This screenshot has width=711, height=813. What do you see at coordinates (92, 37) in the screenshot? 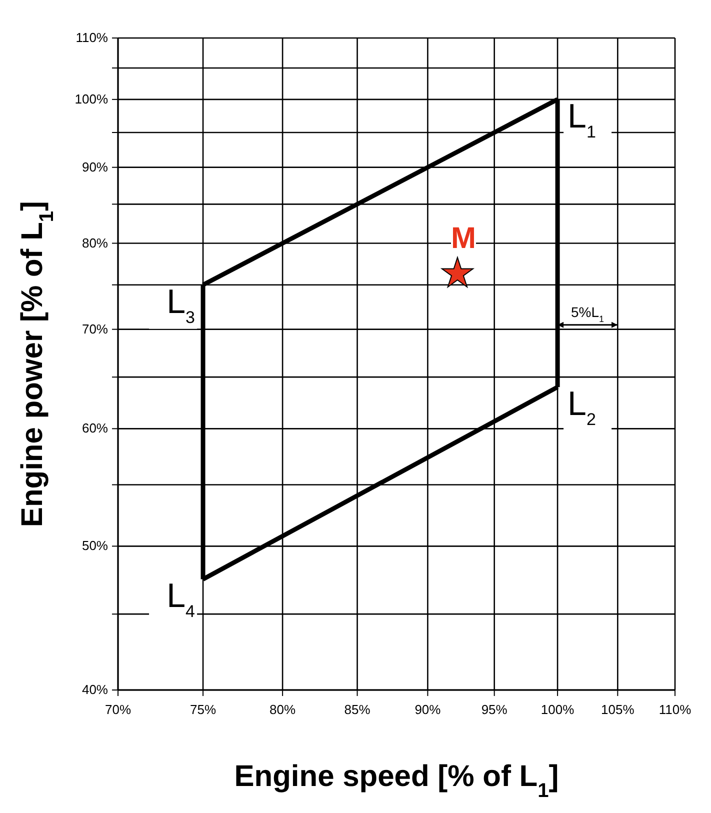
I see `y-tick-label: 110%` at bounding box center [92, 37].